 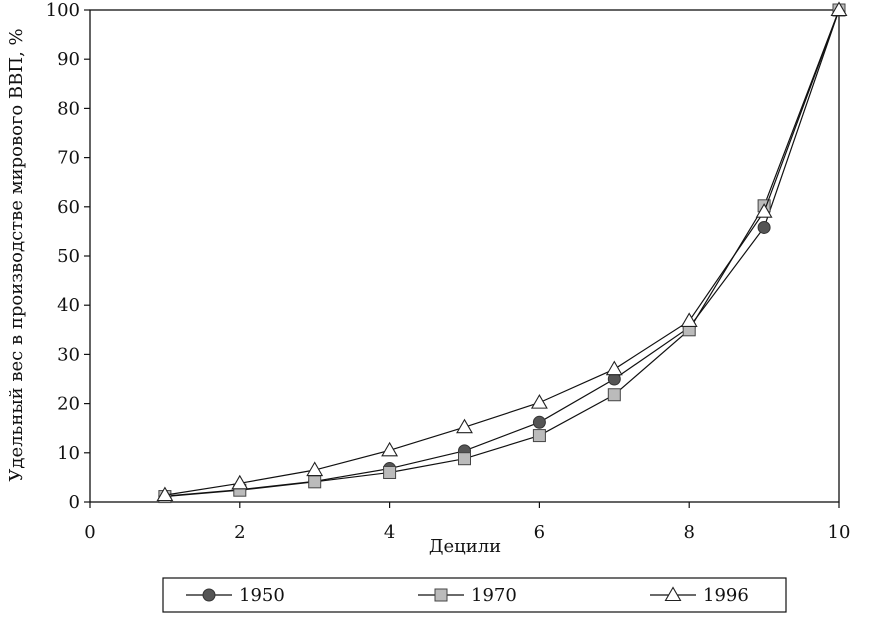 What do you see at coordinates (235, 595) in the screenshot?
I see `legend-item-1950: 1950` at bounding box center [235, 595].